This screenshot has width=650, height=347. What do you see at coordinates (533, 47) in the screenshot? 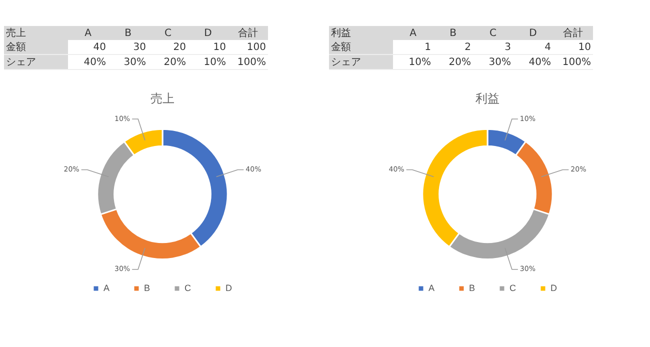
I see `text: 4` at bounding box center [533, 47].